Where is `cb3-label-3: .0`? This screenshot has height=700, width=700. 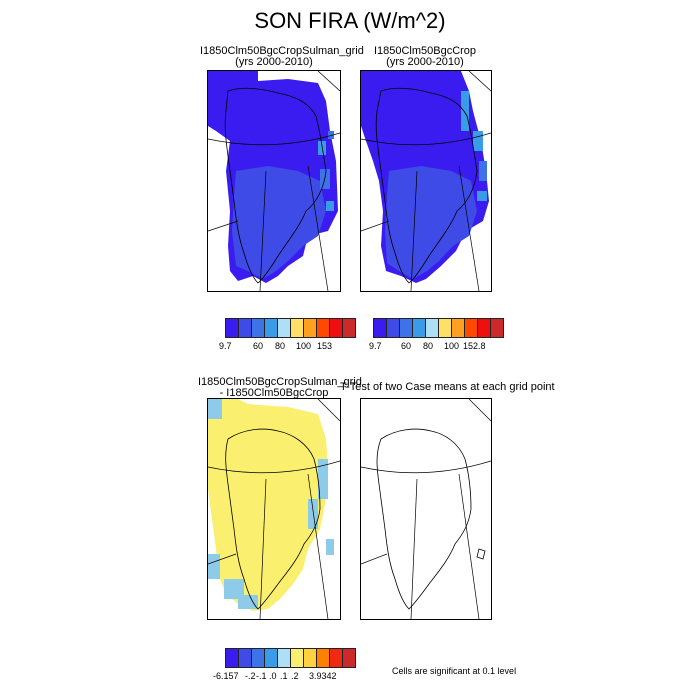 cb3-label-3: .0 is located at coordinates (273, 676).